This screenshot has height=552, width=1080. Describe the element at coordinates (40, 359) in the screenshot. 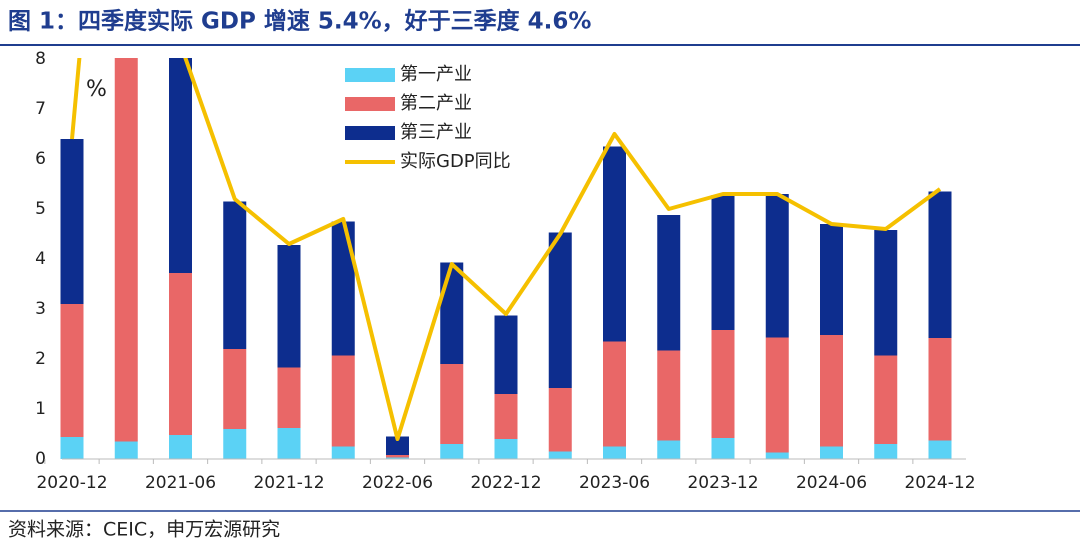

I see `y-tick-label: 2` at that location.